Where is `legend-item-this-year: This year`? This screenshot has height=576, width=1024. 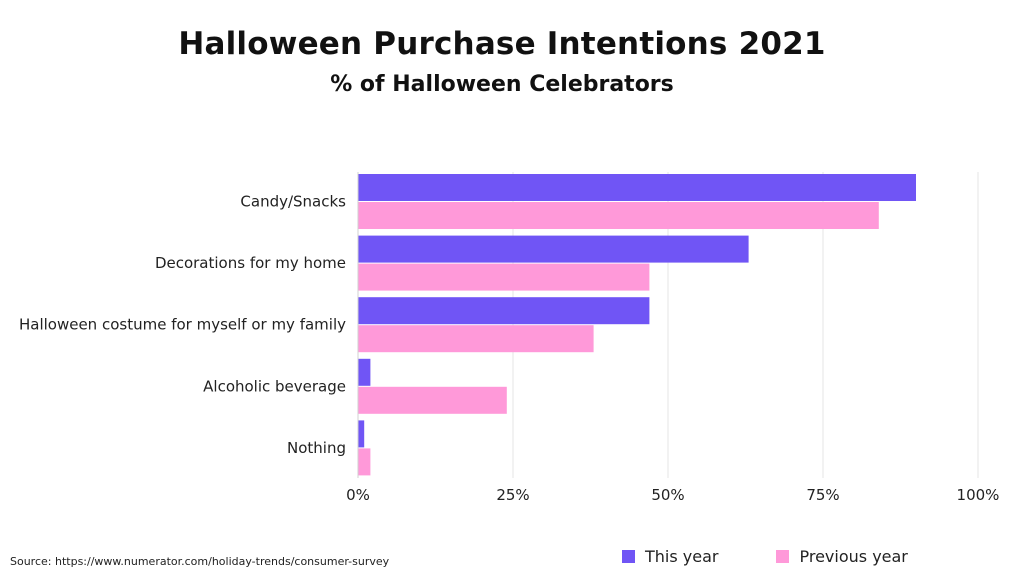 legend-item-this-year: This year is located at coordinates (670, 556).